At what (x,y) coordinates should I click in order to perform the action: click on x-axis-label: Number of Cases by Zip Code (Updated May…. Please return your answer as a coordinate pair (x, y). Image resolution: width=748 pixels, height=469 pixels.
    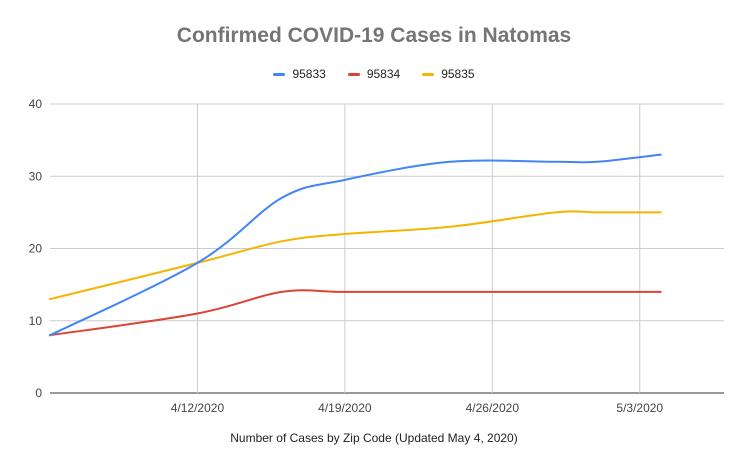
    Looking at the image, I should click on (374, 438).